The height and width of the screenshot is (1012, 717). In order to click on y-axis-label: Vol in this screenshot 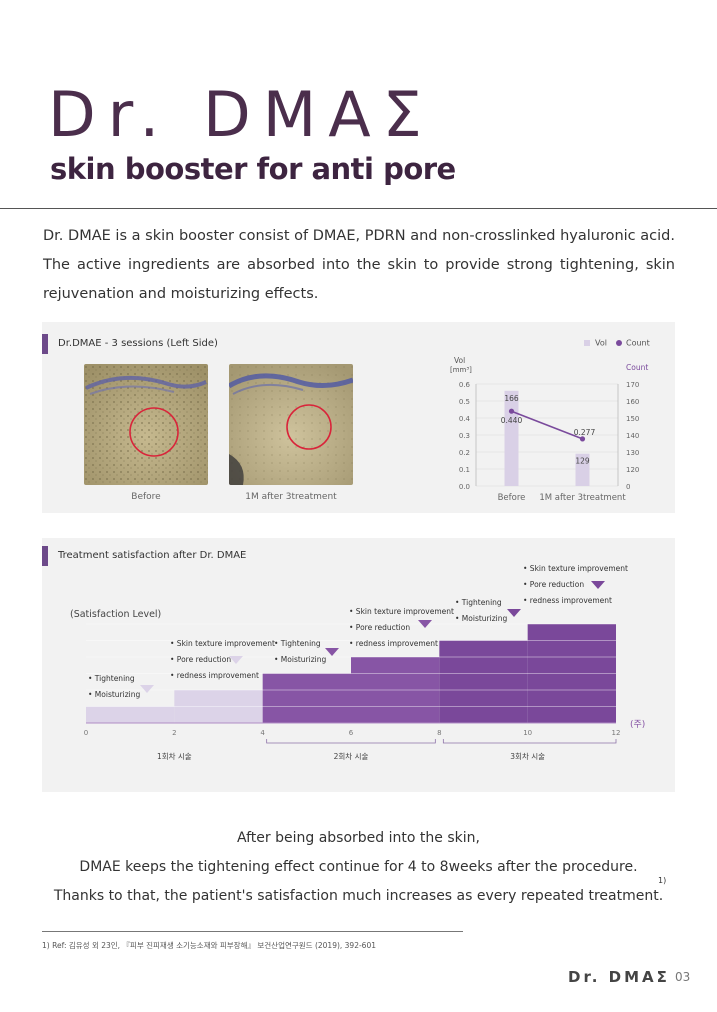, I will do `click(459, 360)`.